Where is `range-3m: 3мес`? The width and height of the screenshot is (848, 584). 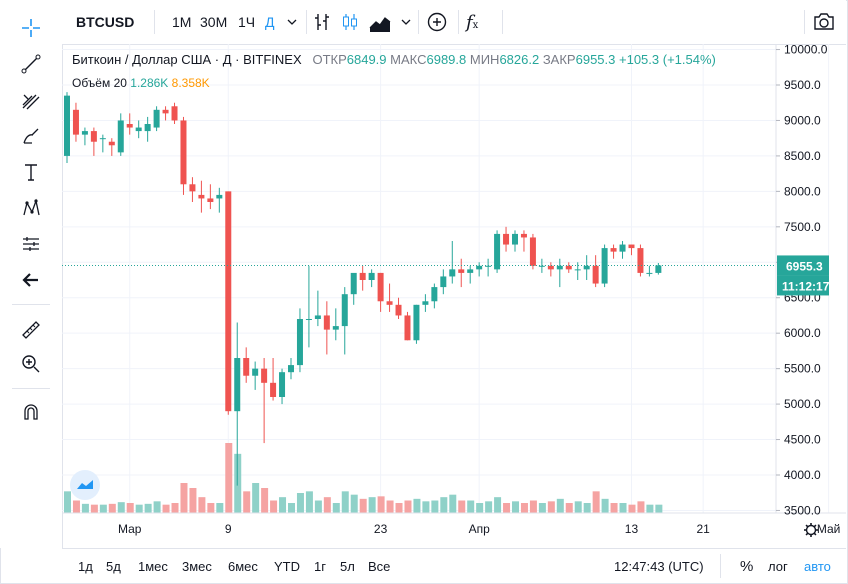
range-3m: 3мес is located at coordinates (197, 566).